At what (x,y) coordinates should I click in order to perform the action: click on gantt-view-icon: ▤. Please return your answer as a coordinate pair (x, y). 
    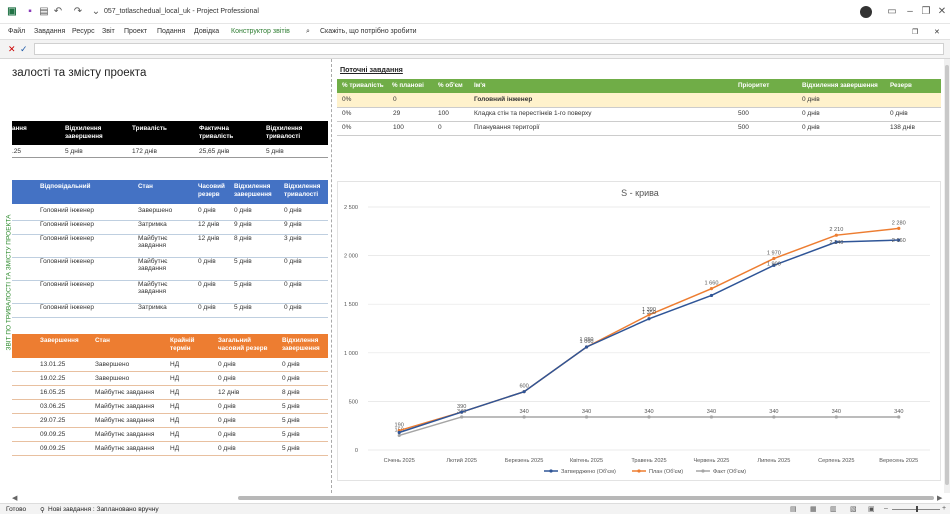
    Looking at the image, I should click on (793, 509).